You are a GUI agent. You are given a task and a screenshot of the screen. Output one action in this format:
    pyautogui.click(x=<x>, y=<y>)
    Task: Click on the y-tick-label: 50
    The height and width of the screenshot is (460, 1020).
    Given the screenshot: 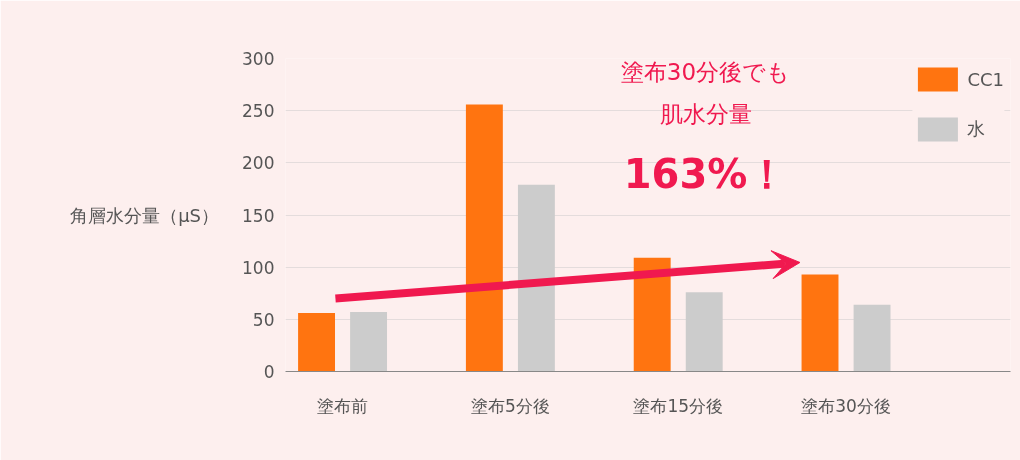 What is the action you would take?
    pyautogui.click(x=263, y=319)
    